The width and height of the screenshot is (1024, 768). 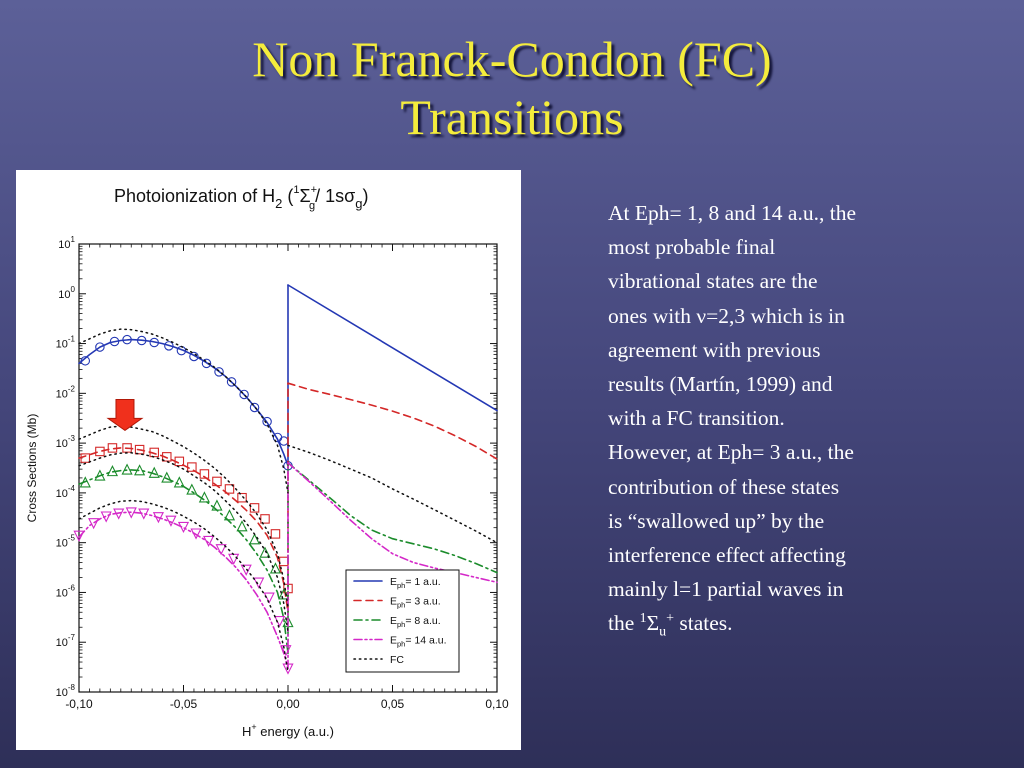 I want to click on body-line: vibrational states are the, so click(x=713, y=281).